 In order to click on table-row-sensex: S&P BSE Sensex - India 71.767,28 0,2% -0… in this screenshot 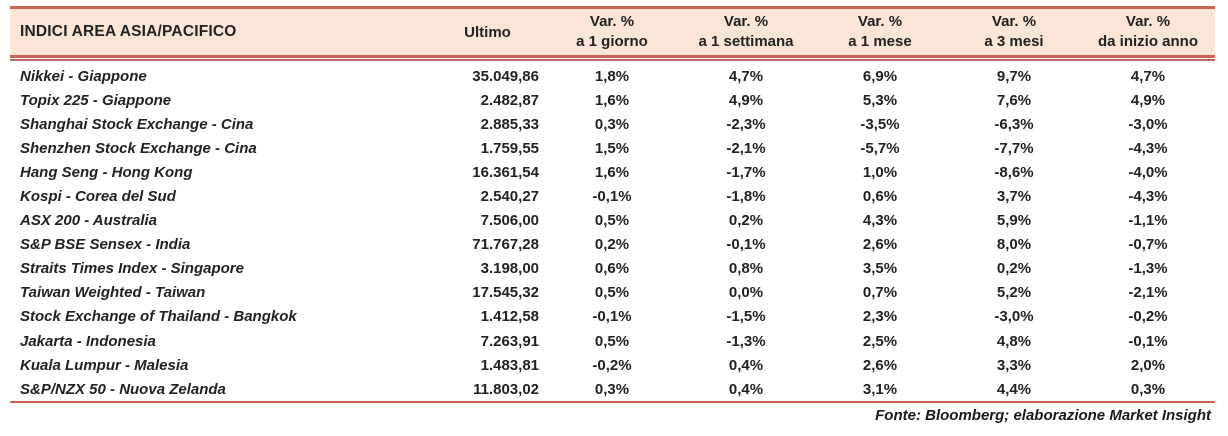, I will do `click(612, 245)`.